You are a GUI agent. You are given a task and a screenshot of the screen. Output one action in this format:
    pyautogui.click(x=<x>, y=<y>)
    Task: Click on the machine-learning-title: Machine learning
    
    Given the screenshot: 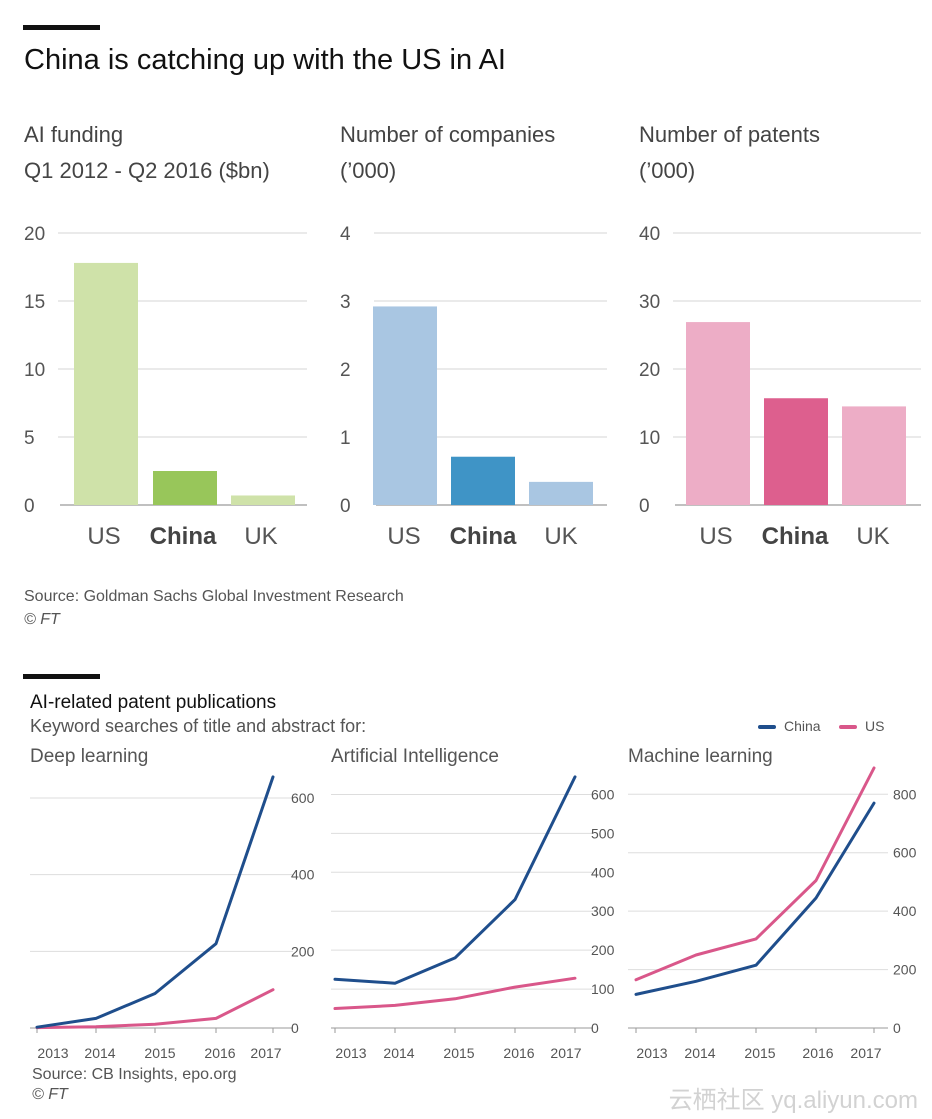 What is the action you would take?
    pyautogui.click(x=700, y=756)
    